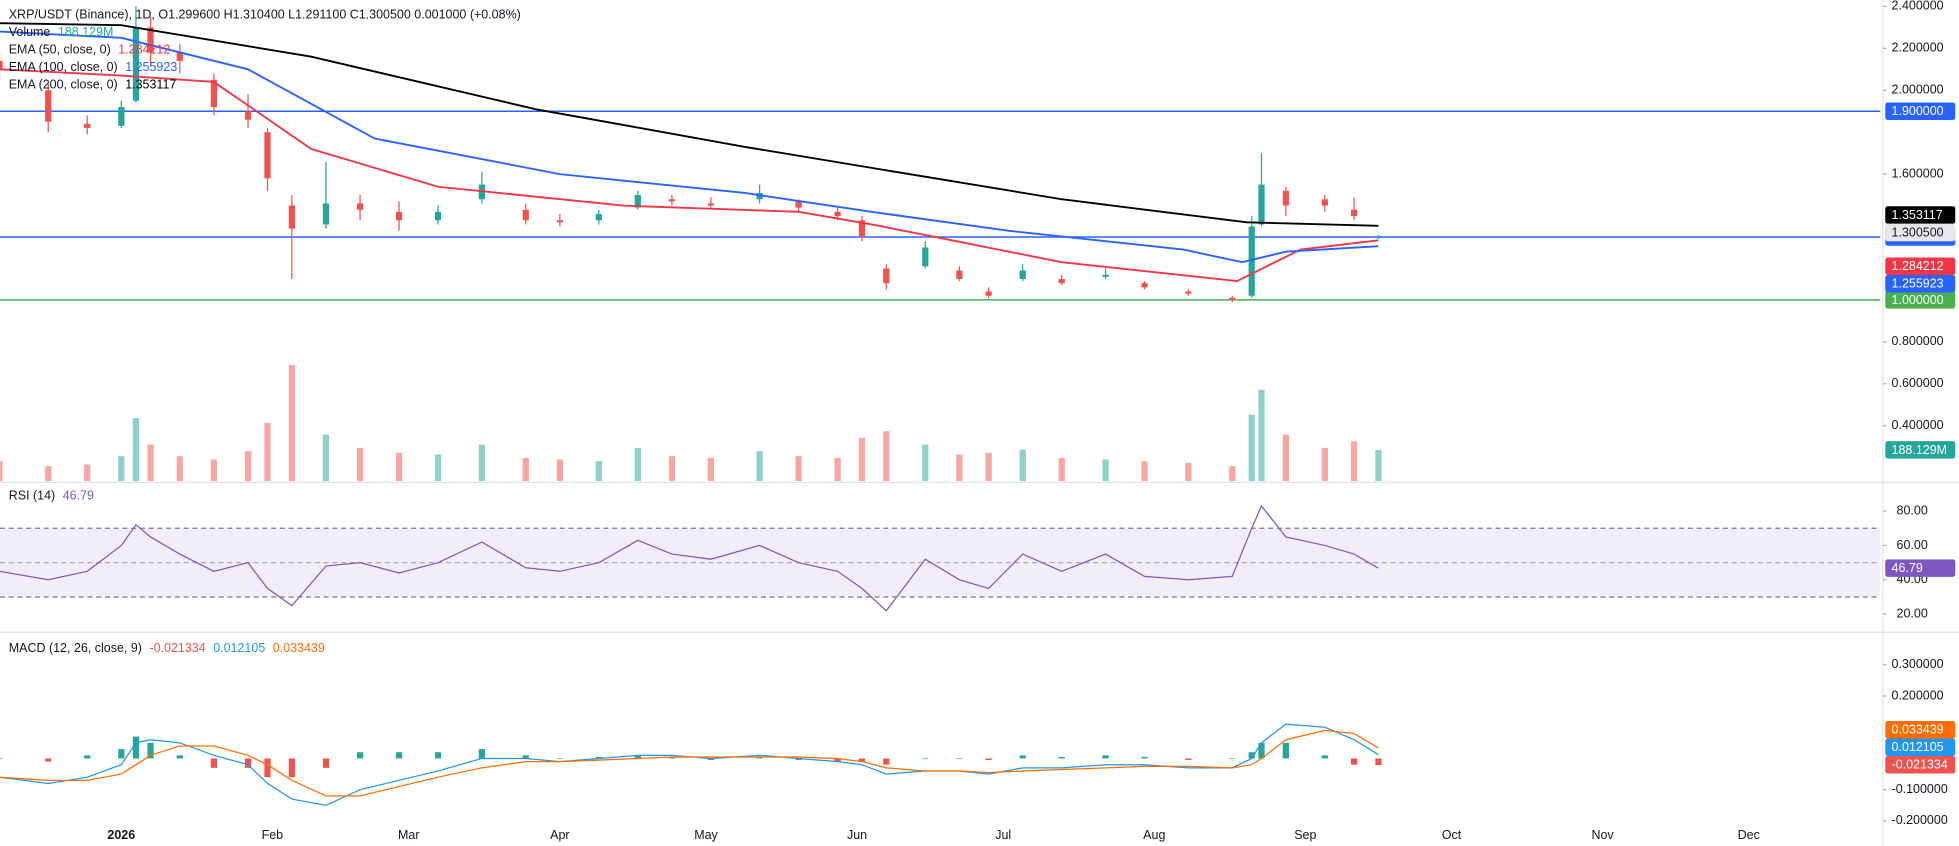 This screenshot has height=846, width=1959. What do you see at coordinates (689, 558) in the screenshot?
I see `rsi-line` at bounding box center [689, 558].